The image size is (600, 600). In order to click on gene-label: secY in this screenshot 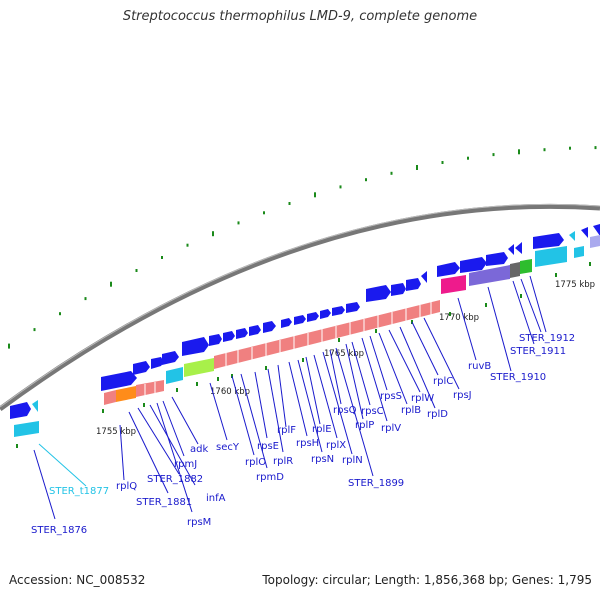, I will do `click(228, 447)`.